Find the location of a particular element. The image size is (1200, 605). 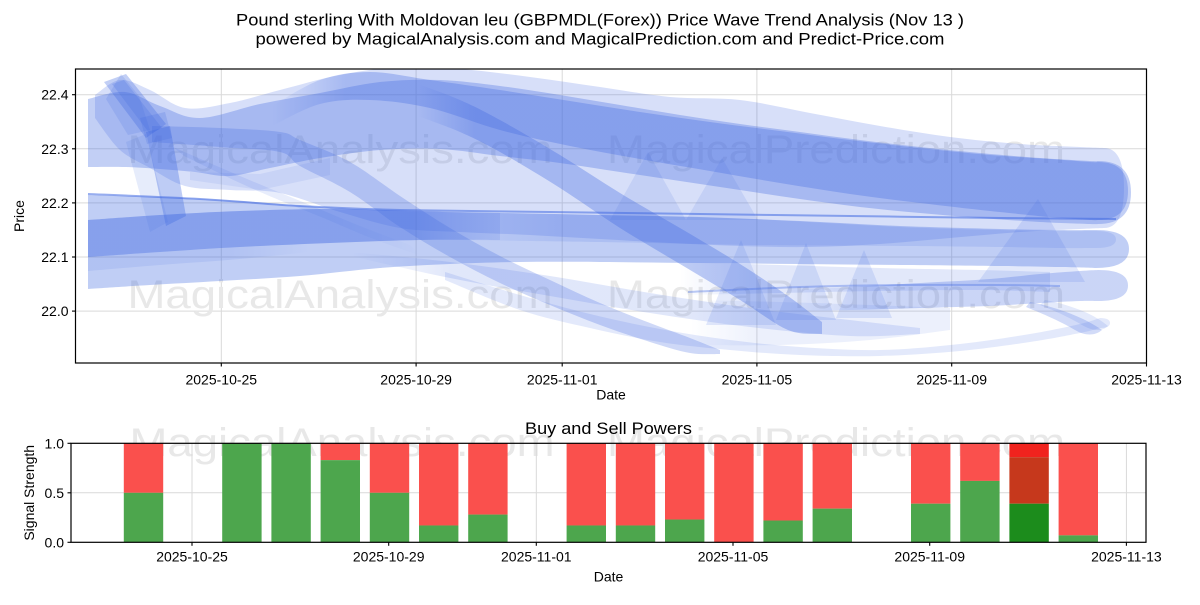

svg-text: 22.4 is located at coordinates (54, 95).